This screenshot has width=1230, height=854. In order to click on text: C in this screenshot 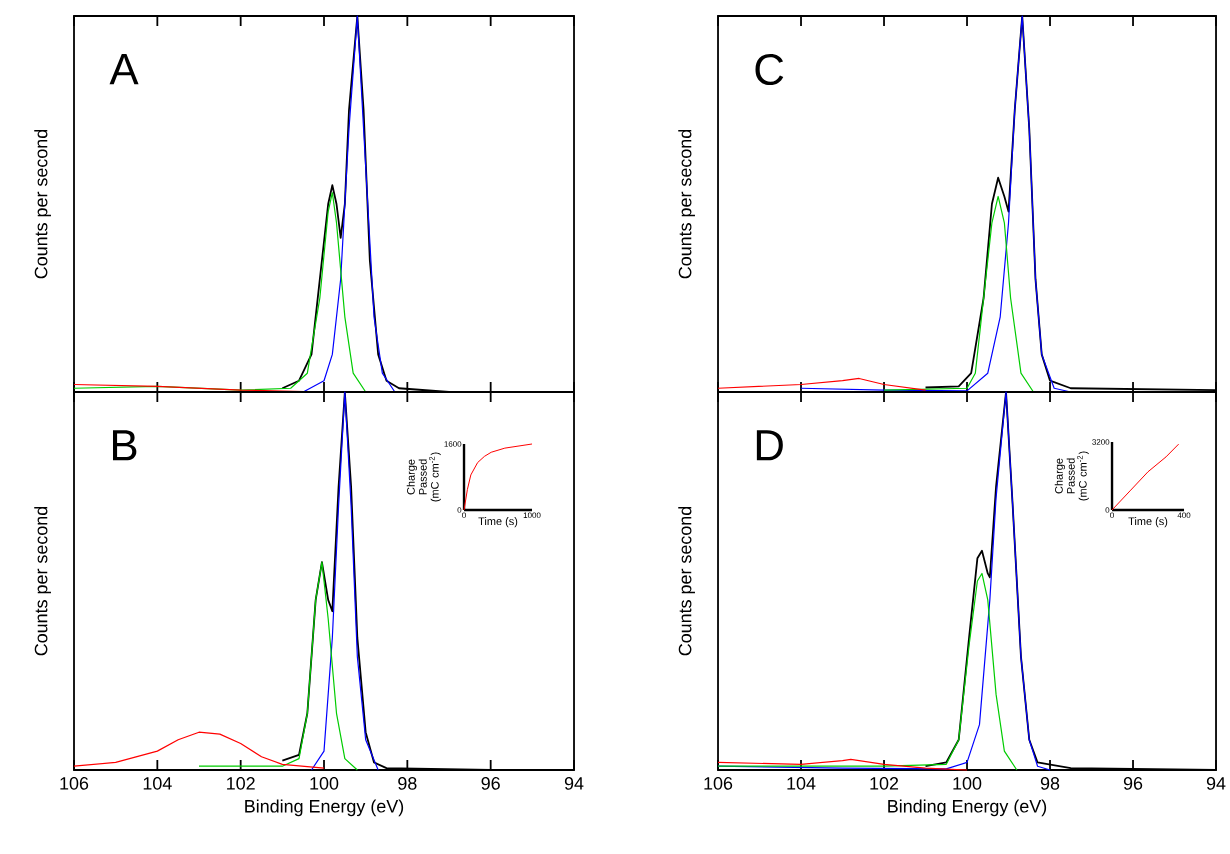, I will do `click(769, 69)`.